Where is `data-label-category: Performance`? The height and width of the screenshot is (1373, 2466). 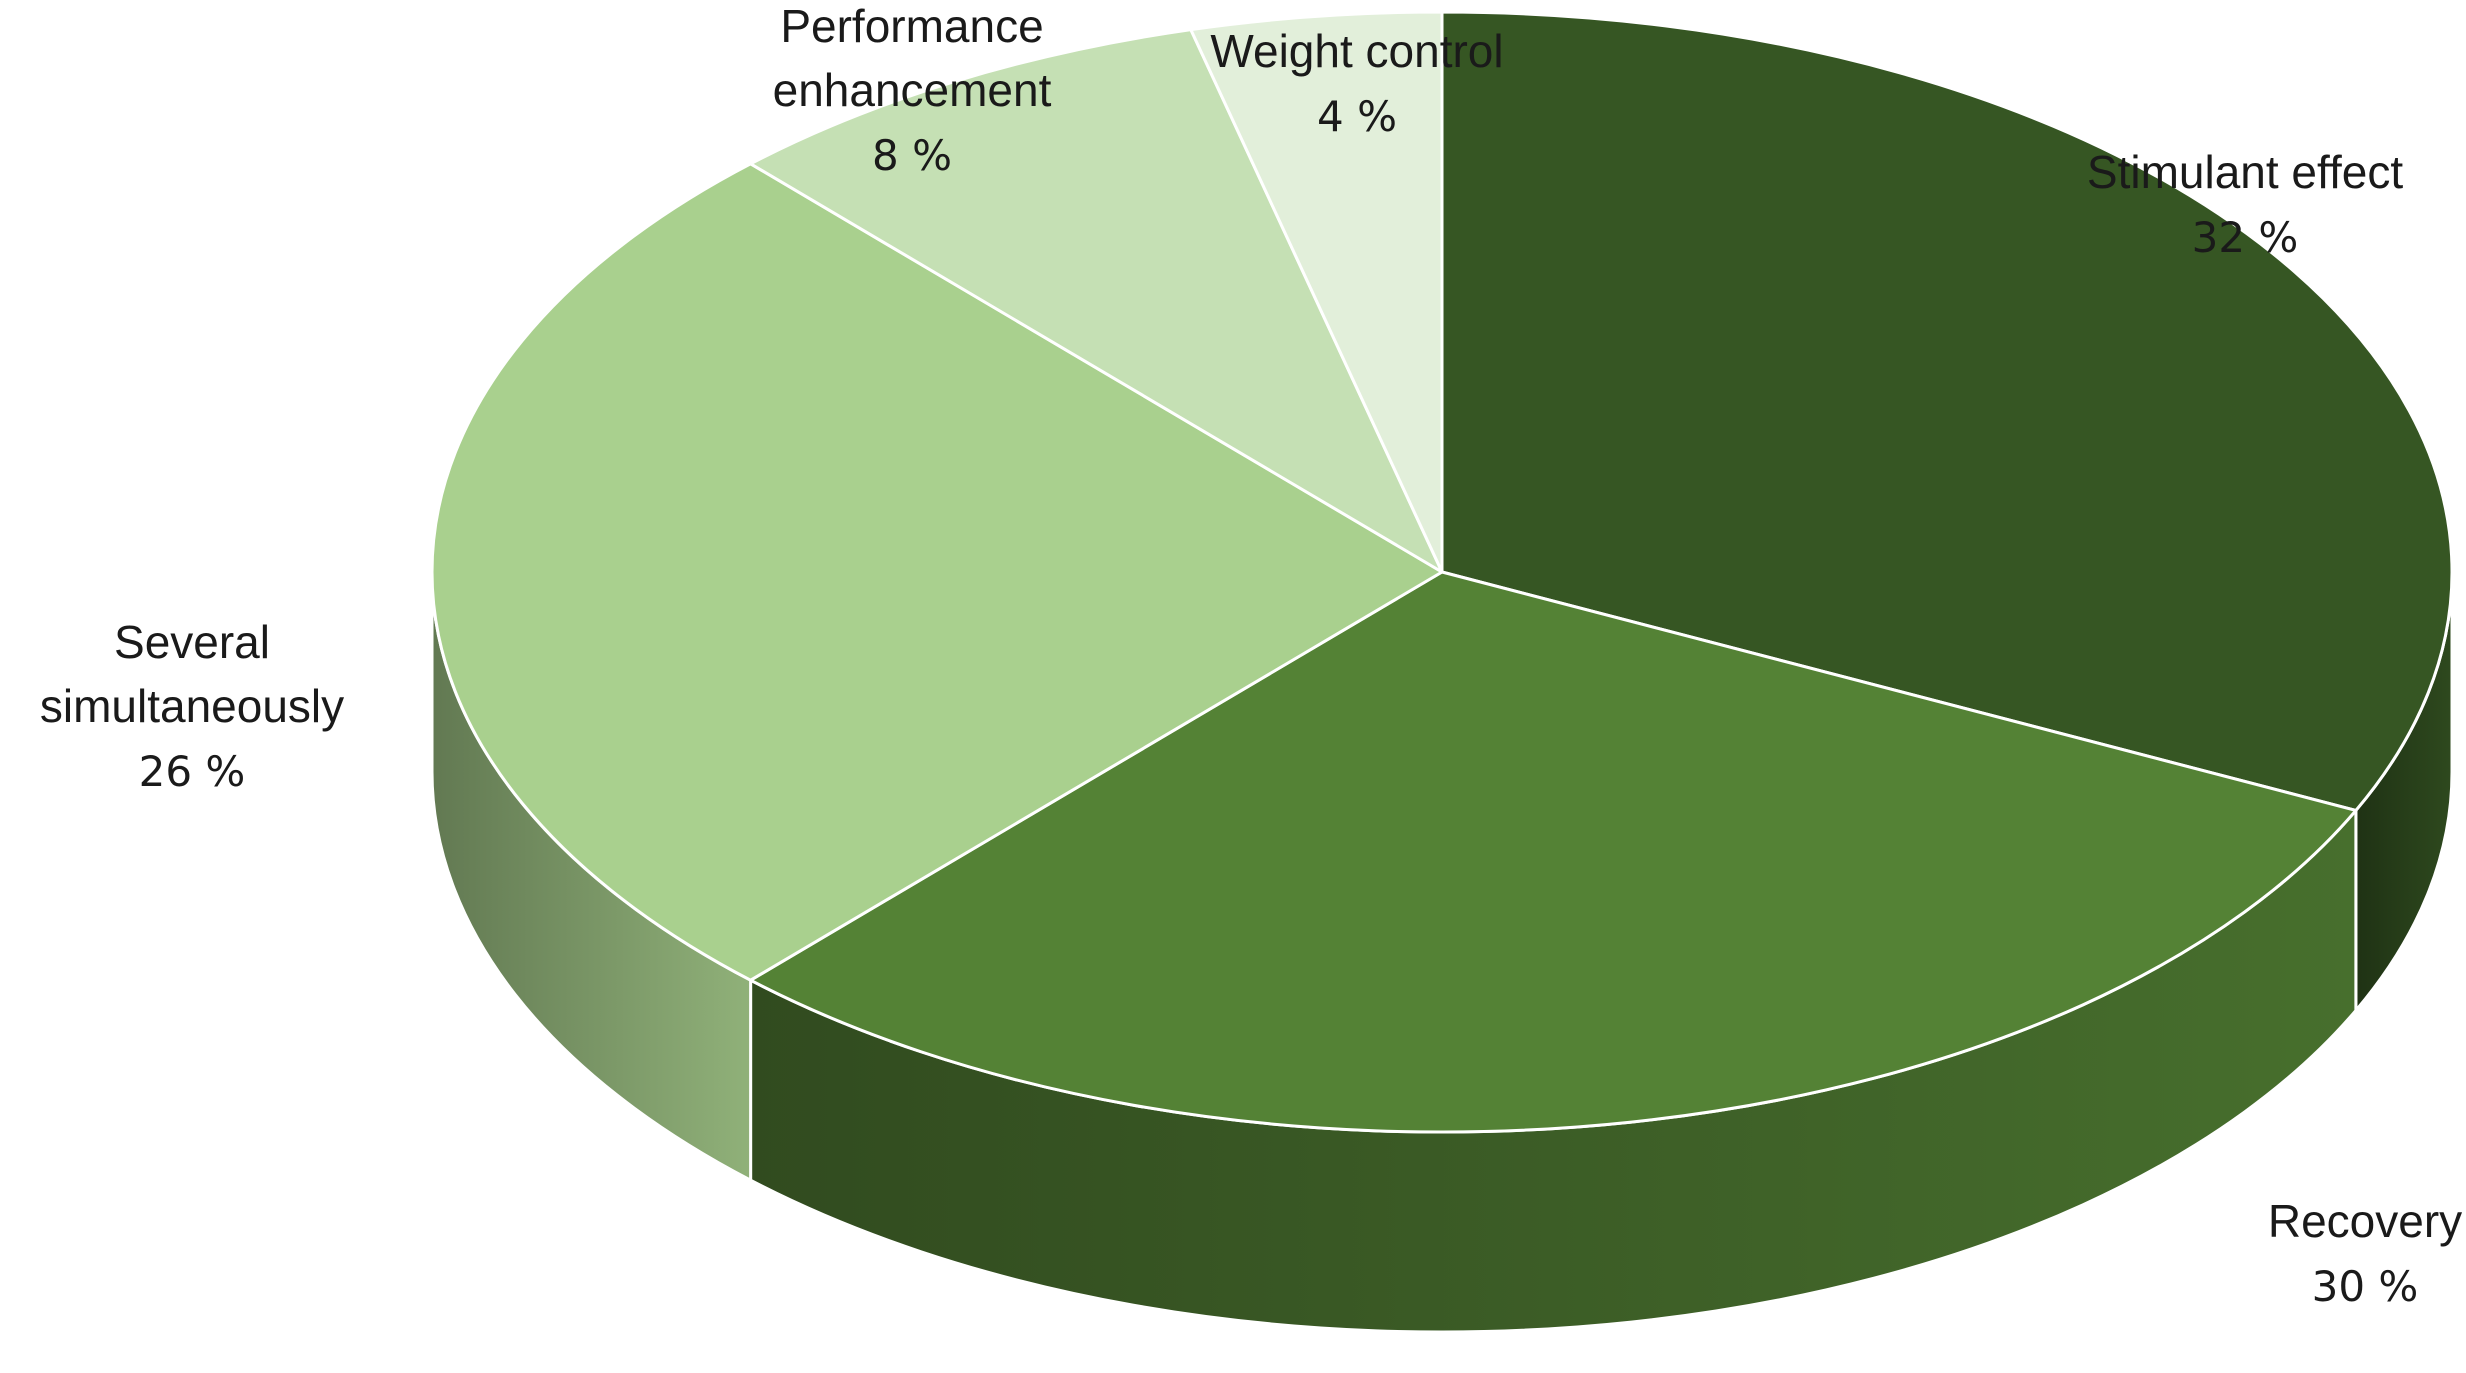
data-label-category: Performance is located at coordinates (911, 26).